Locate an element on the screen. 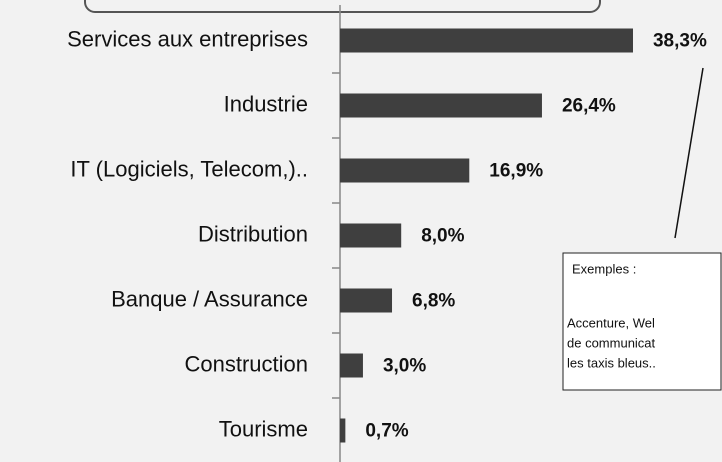 The height and width of the screenshot is (462, 722). annotation-text: Accenture, Wel is located at coordinates (611, 322).